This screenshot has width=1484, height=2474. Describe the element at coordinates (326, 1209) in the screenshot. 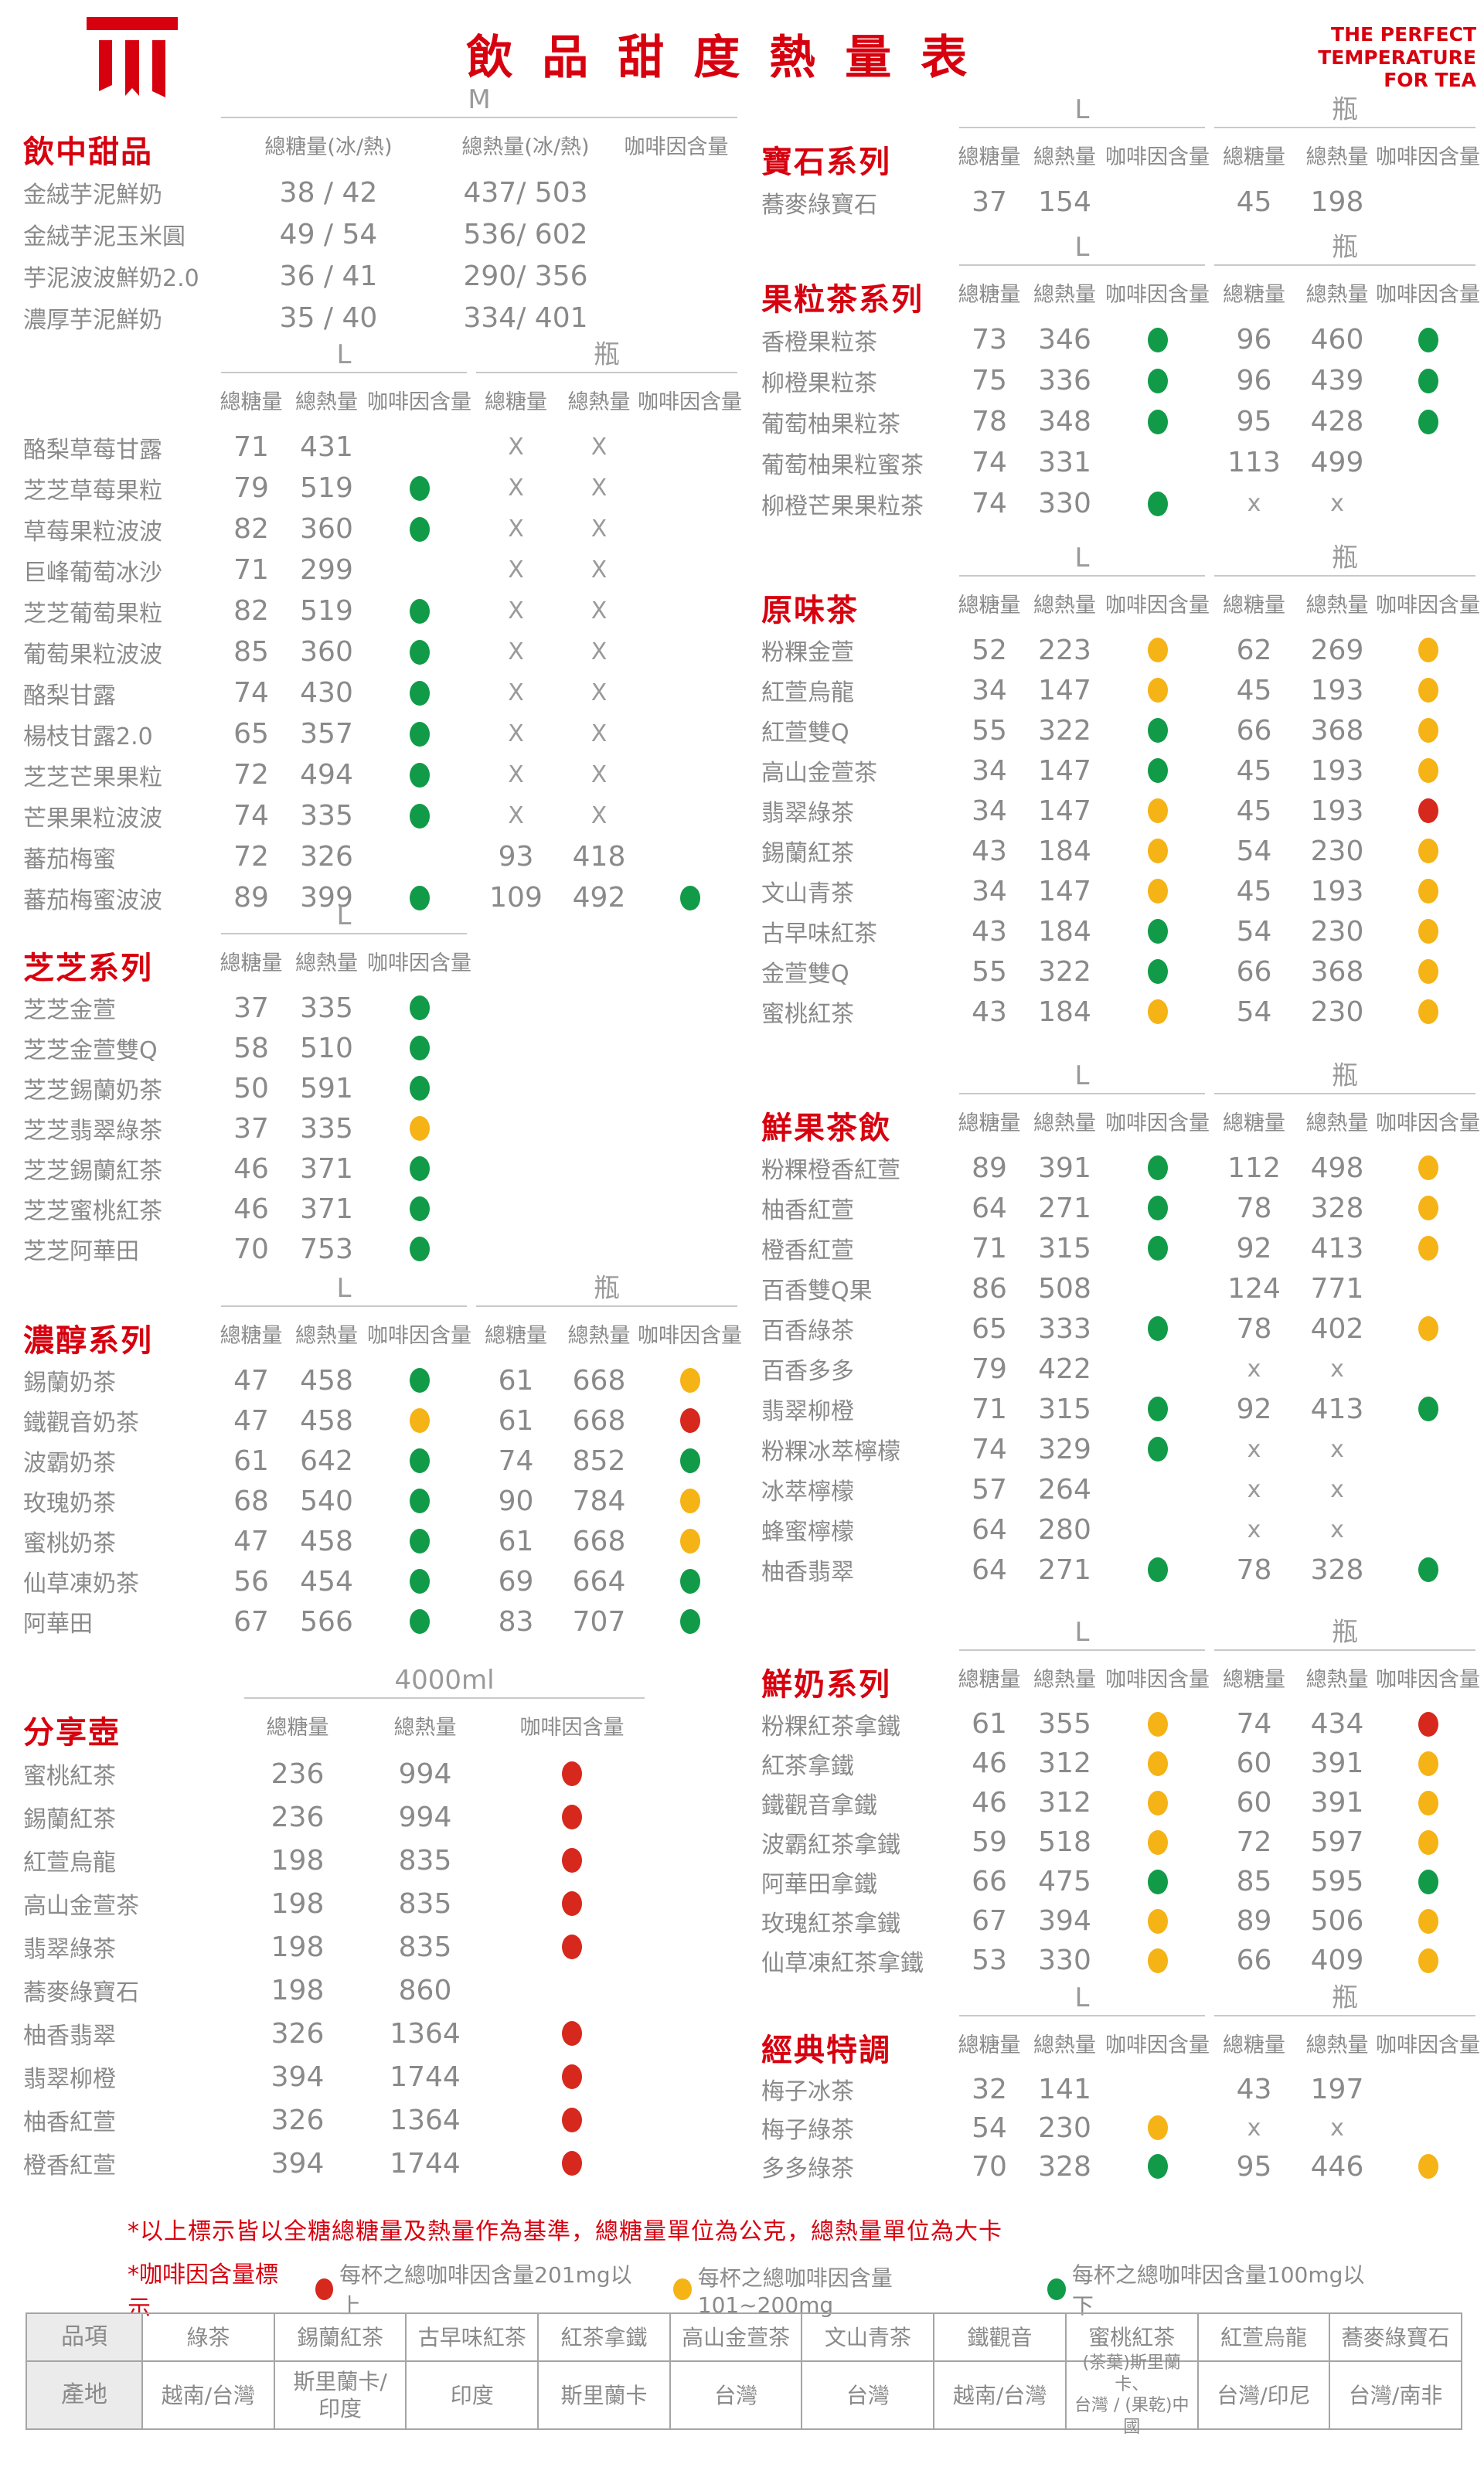

I see `value-cell: 371` at that location.